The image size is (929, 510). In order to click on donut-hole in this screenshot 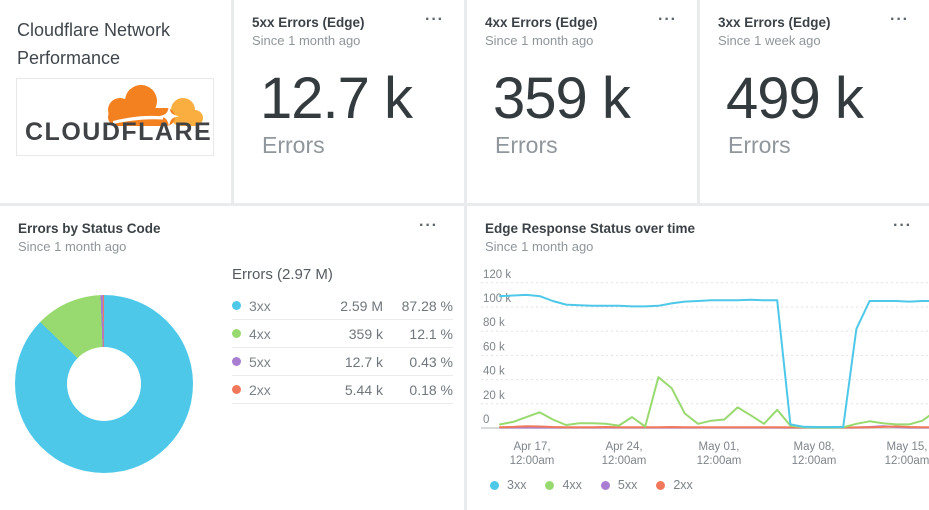, I will do `click(104, 384)`.